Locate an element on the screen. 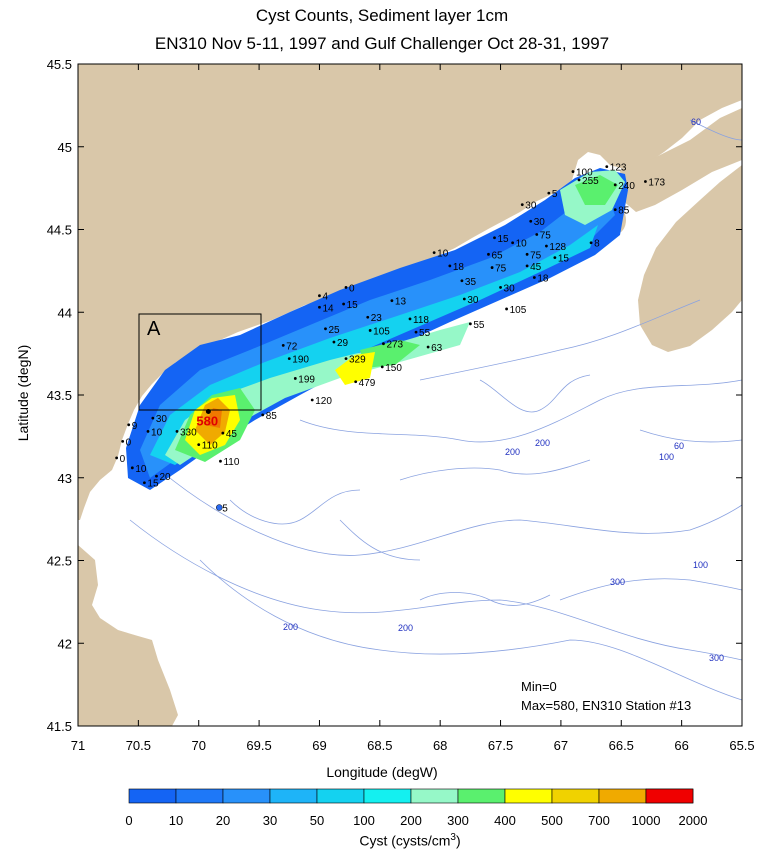  colorbar-tick-label: 100 is located at coordinates (364, 820).